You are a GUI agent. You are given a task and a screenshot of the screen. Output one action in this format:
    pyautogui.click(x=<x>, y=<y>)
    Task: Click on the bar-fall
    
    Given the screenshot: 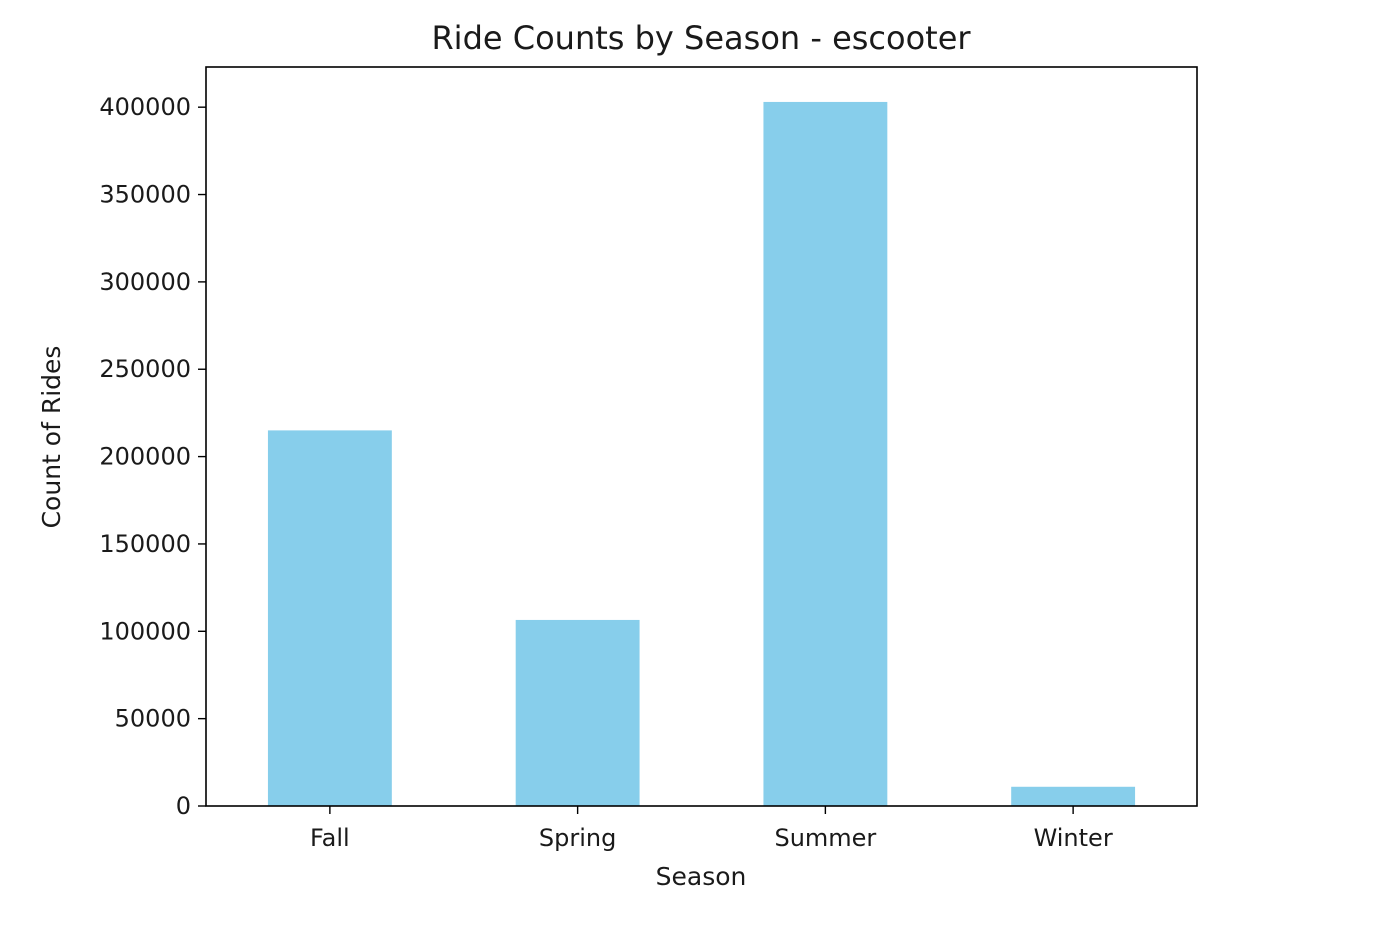 What is the action you would take?
    pyautogui.click(x=329, y=618)
    